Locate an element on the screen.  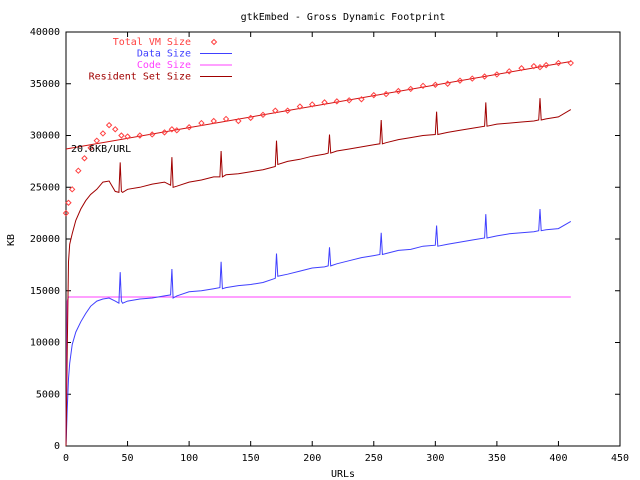
y-tick-label: 10000 is located at coordinates (45, 343).